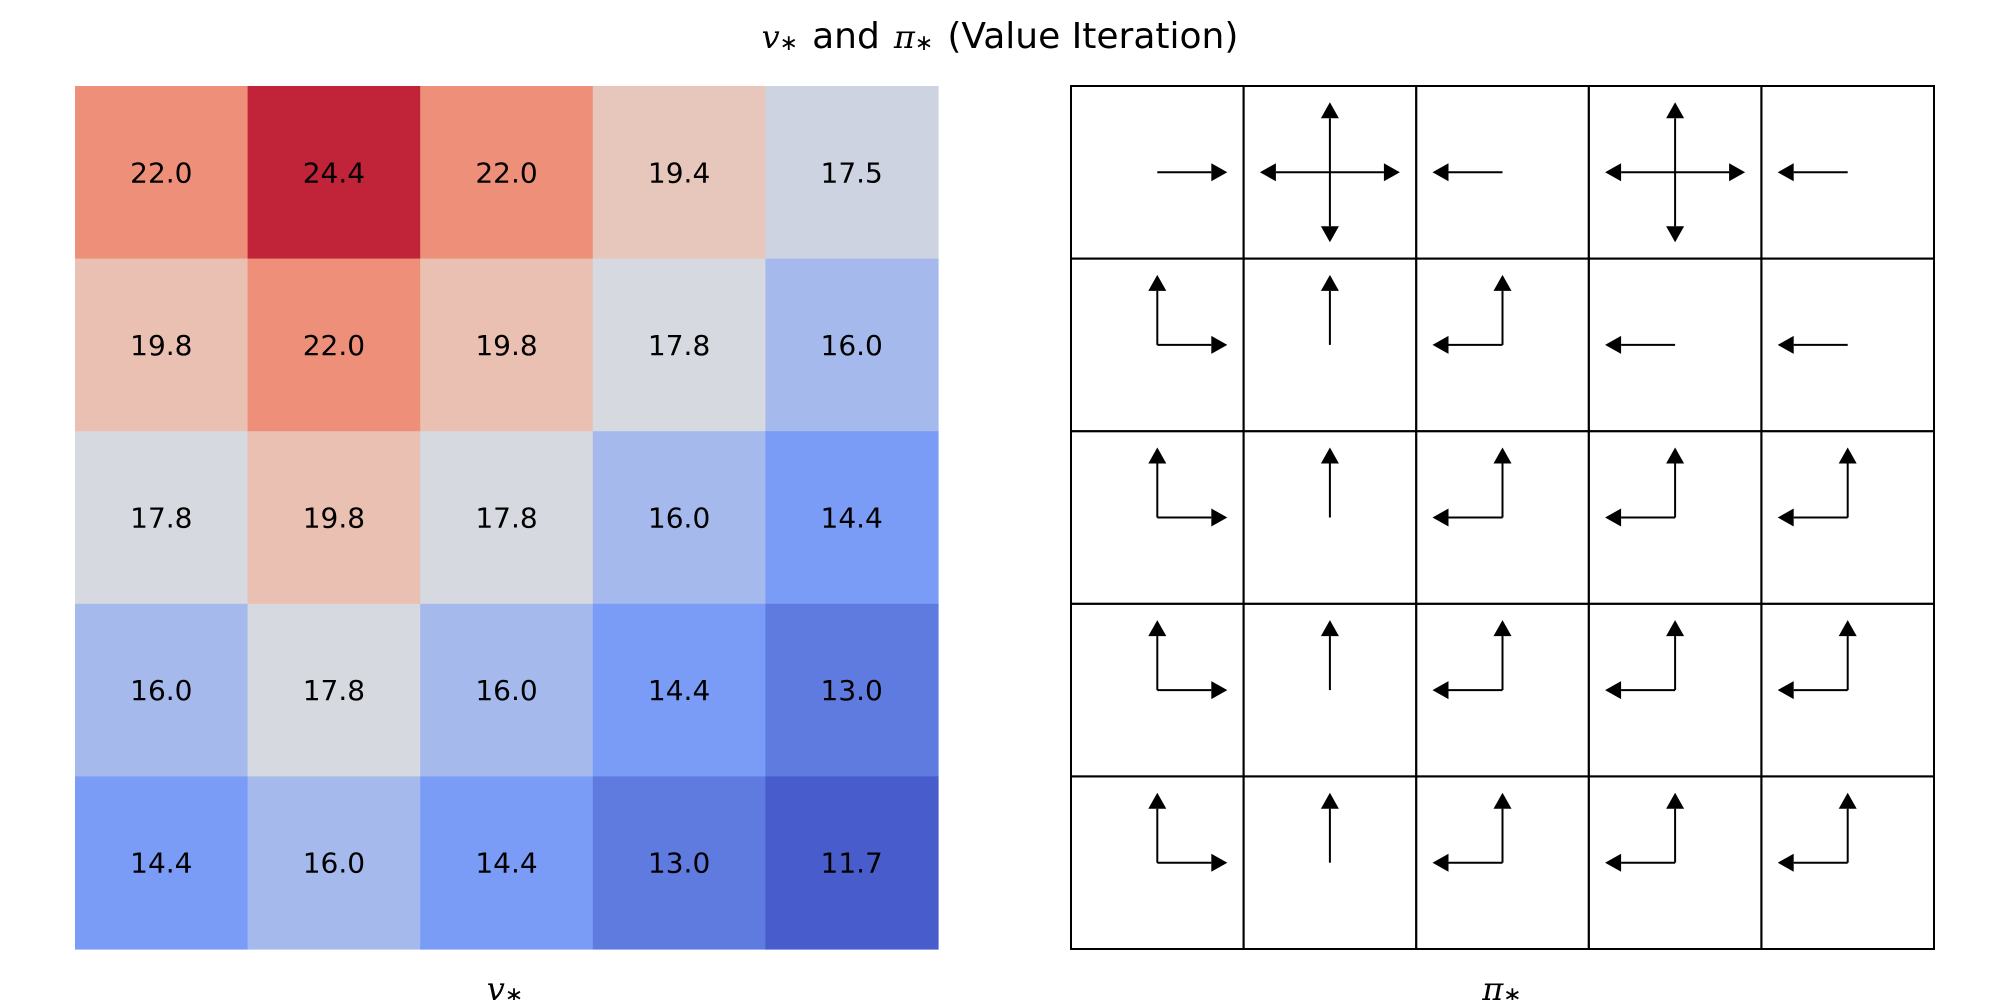  What do you see at coordinates (904, 37) in the screenshot?
I see `title-pi-symbol: π` at bounding box center [904, 37].